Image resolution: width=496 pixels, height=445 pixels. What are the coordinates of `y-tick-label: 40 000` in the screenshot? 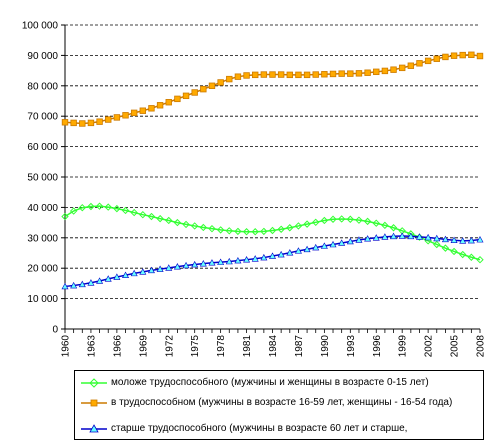 It's located at (42, 208).